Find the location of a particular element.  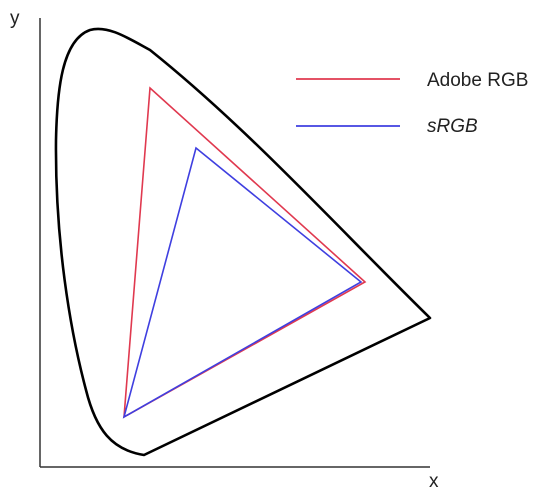

legend-label-srgb: sRGB is located at coordinates (452, 126).